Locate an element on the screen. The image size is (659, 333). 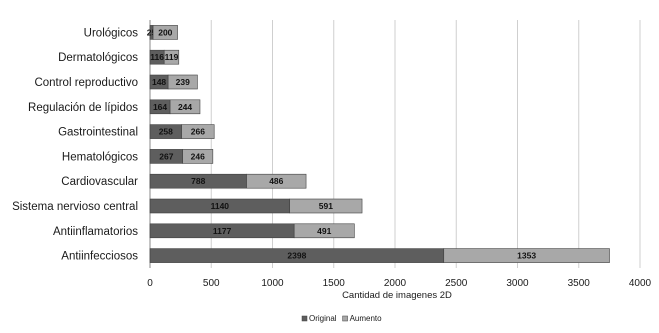
category-label: Sistema nervioso central is located at coordinates (75, 207).